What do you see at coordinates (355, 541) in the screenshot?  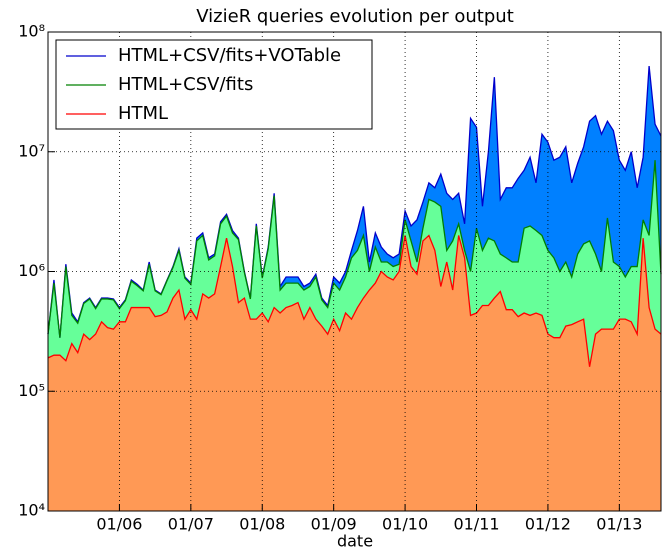 I see `x-axis-label: date` at bounding box center [355, 541].